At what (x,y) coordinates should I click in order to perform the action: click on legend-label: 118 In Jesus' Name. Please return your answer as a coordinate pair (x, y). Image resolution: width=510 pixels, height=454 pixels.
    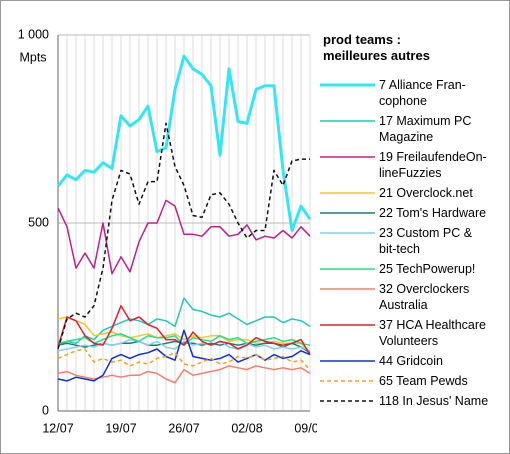
    Looking at the image, I should click on (434, 401).